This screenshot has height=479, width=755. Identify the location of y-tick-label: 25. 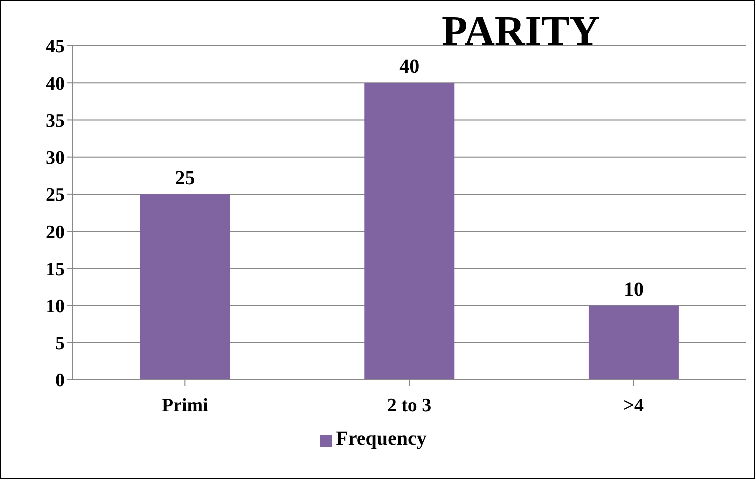
(55, 195).